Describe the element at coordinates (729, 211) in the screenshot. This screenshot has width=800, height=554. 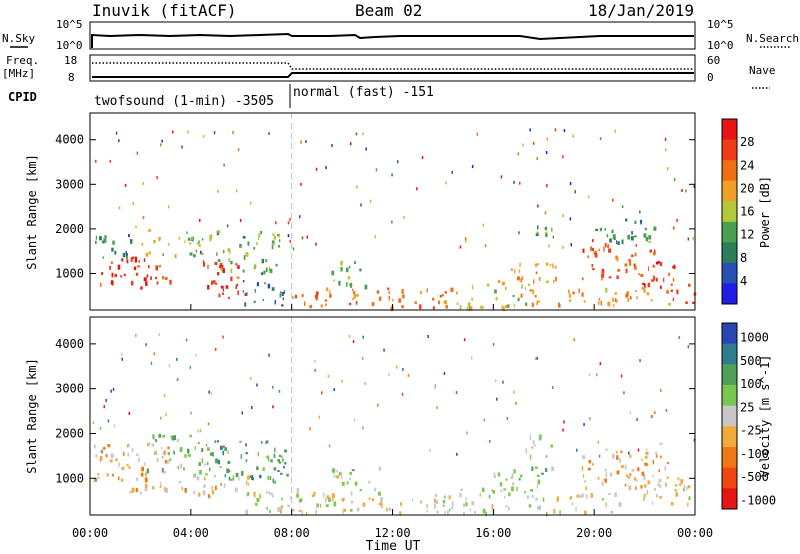
I see `colorbar-frame` at that location.